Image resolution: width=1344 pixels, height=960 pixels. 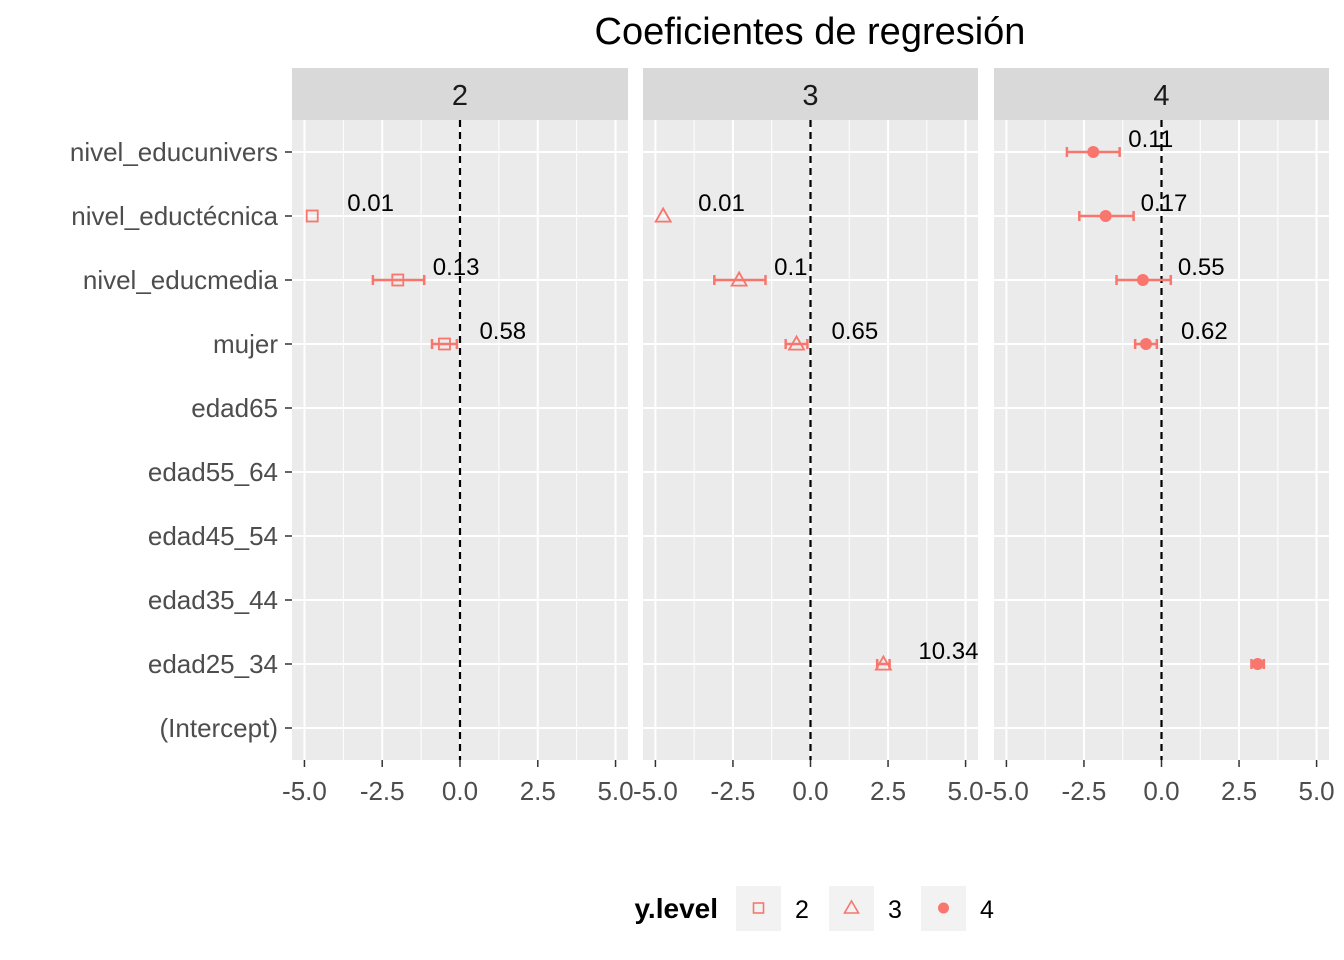 I want to click on y-tick-label: edad45_54, so click(x=213, y=536).